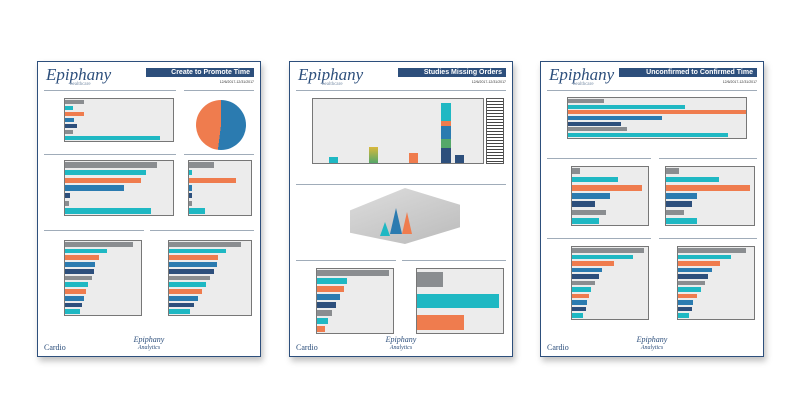 The width and height of the screenshot is (800, 419). What do you see at coordinates (200, 72) in the screenshot?
I see `page-title: Create to Promote Time` at bounding box center [200, 72].